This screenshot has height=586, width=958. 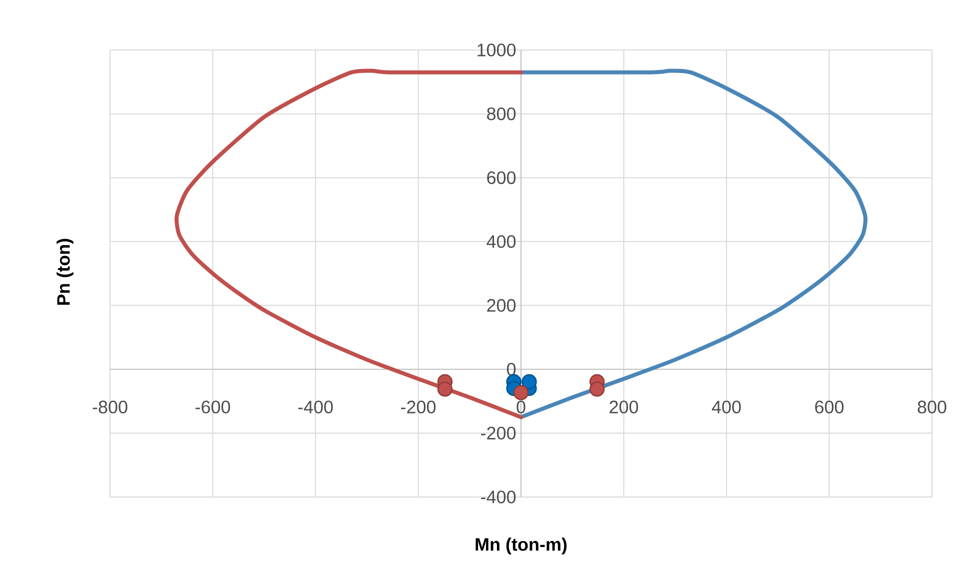 I want to click on y-tick-label: 200, so click(x=501, y=305).